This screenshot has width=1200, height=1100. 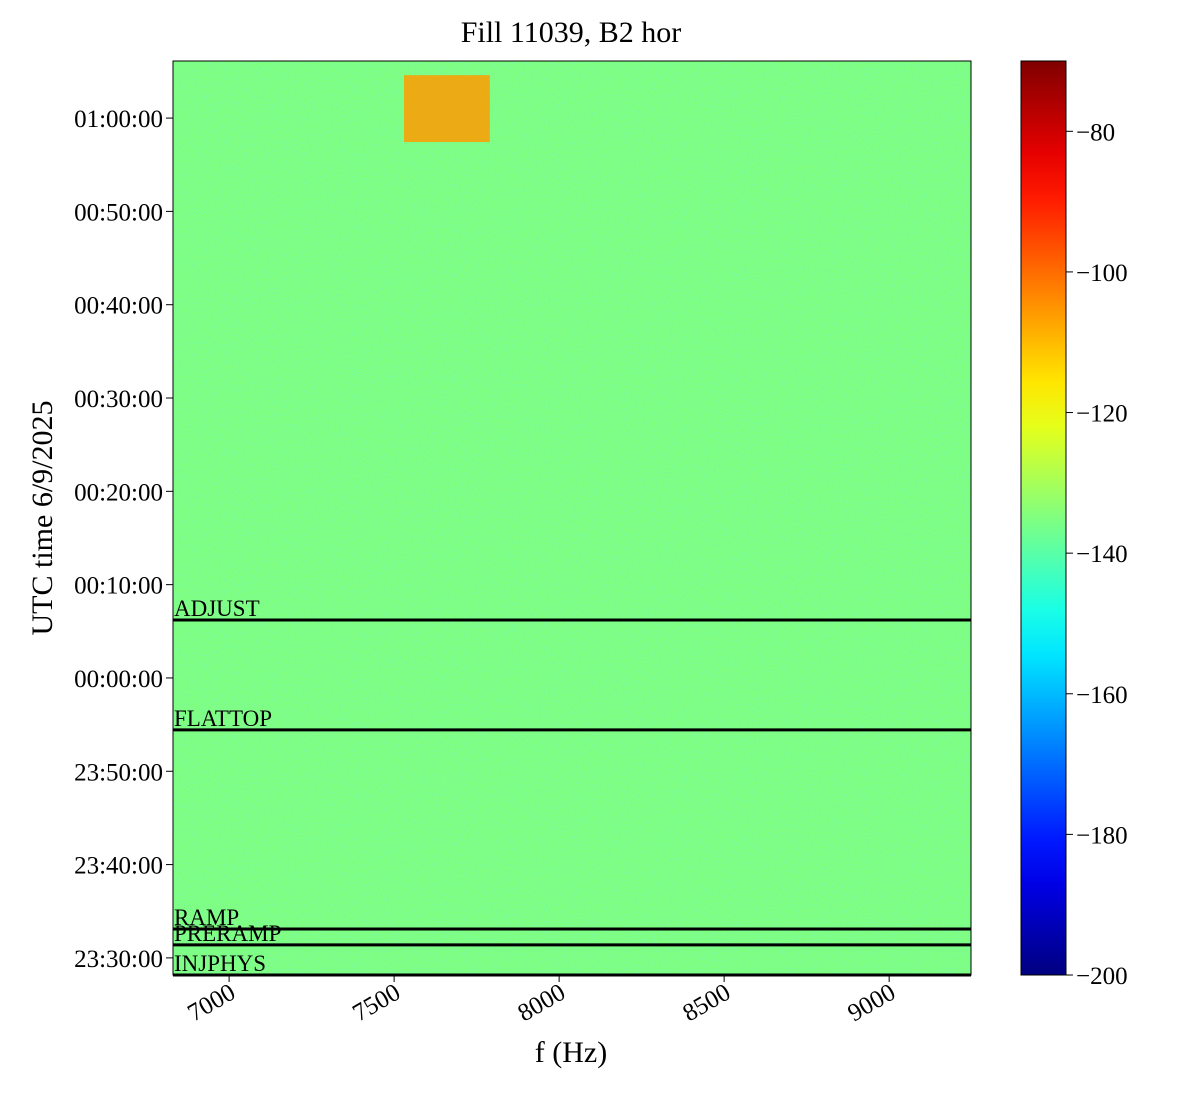 I want to click on phase-label: PRERAMP, so click(x=227, y=933).